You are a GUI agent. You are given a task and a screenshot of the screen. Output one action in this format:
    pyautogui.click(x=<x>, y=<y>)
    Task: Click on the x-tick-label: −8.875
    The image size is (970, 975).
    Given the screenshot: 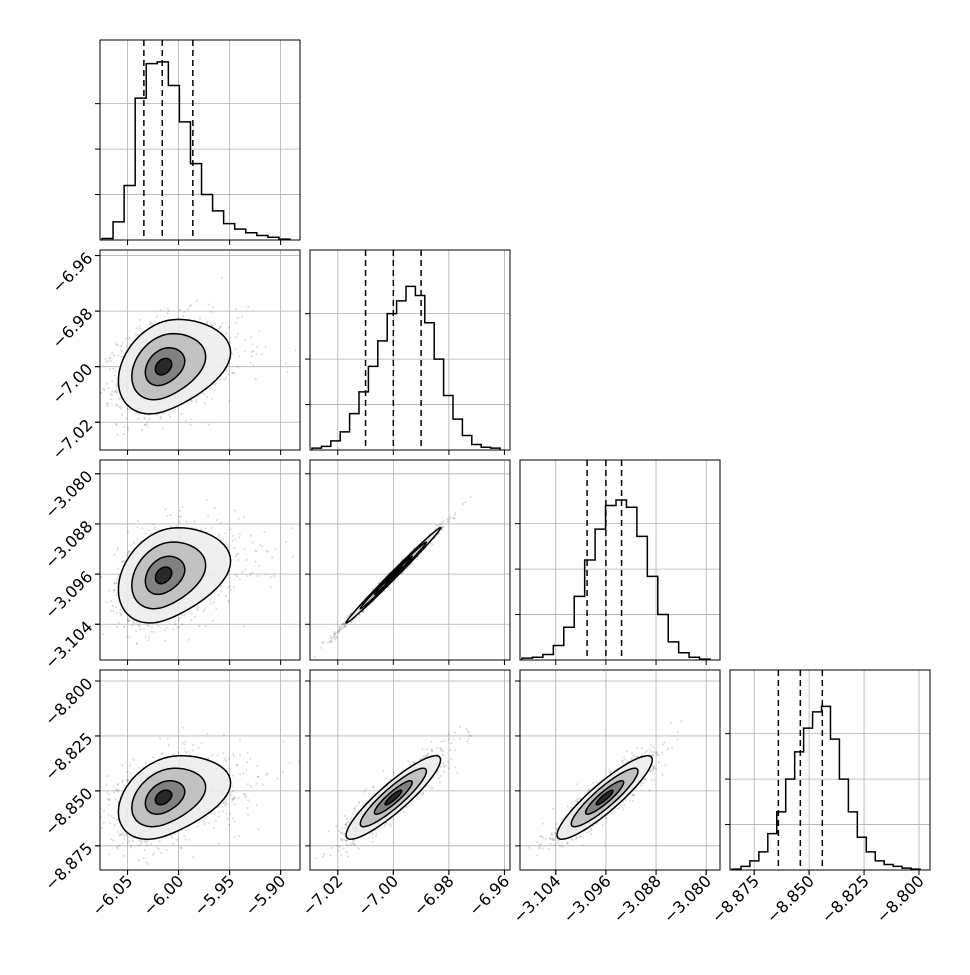 What is the action you would take?
    pyautogui.click(x=735, y=898)
    